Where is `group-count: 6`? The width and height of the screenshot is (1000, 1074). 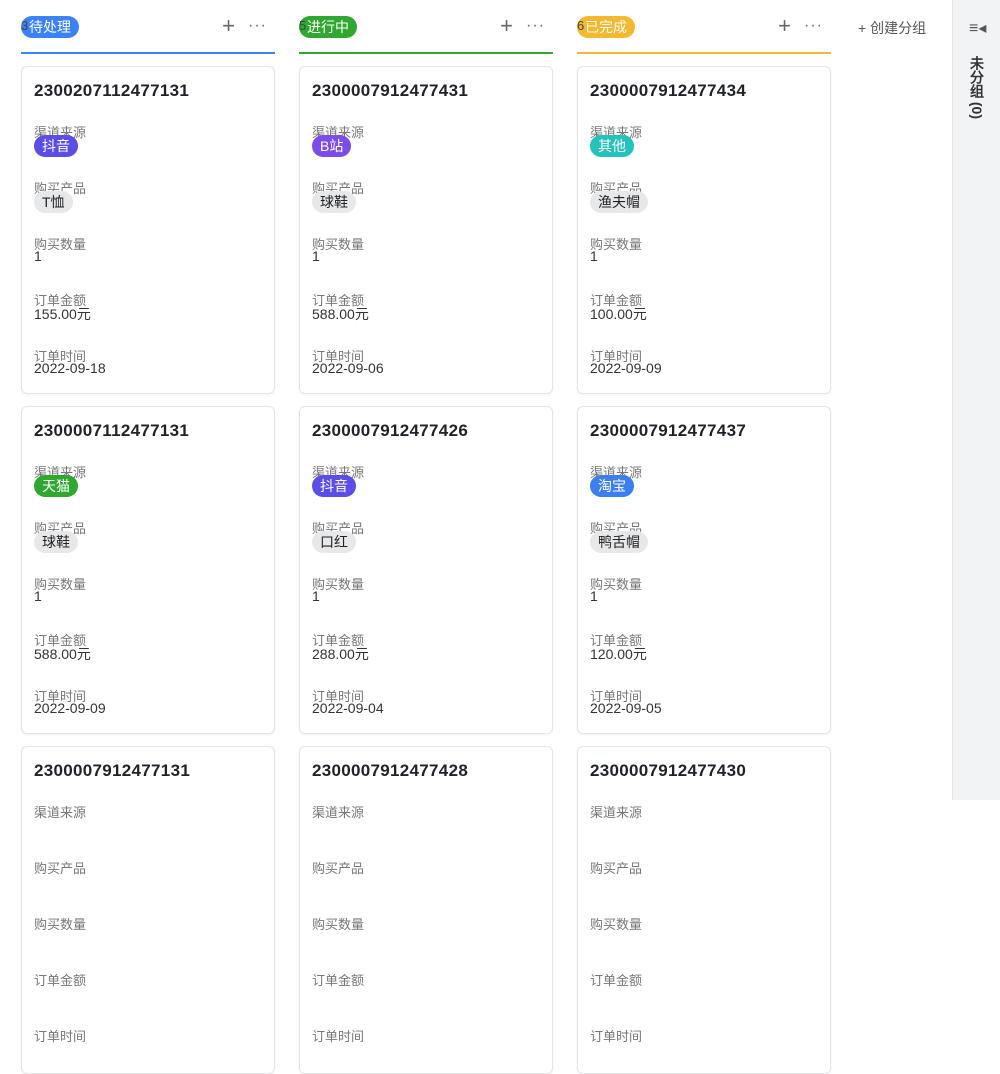
group-count: 6 is located at coordinates (581, 25).